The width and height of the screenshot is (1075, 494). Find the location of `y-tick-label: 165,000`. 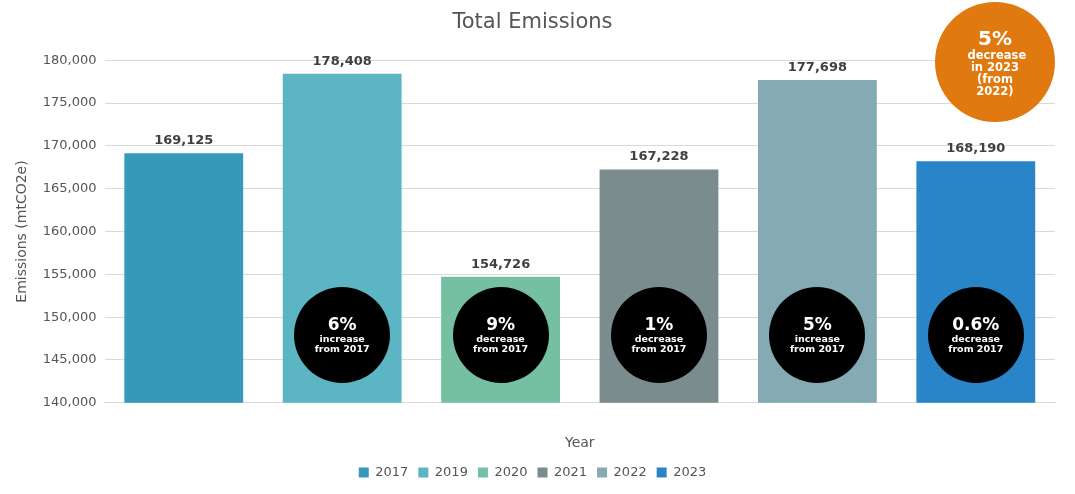

y-tick-label: 165,000 is located at coordinates (69, 188).